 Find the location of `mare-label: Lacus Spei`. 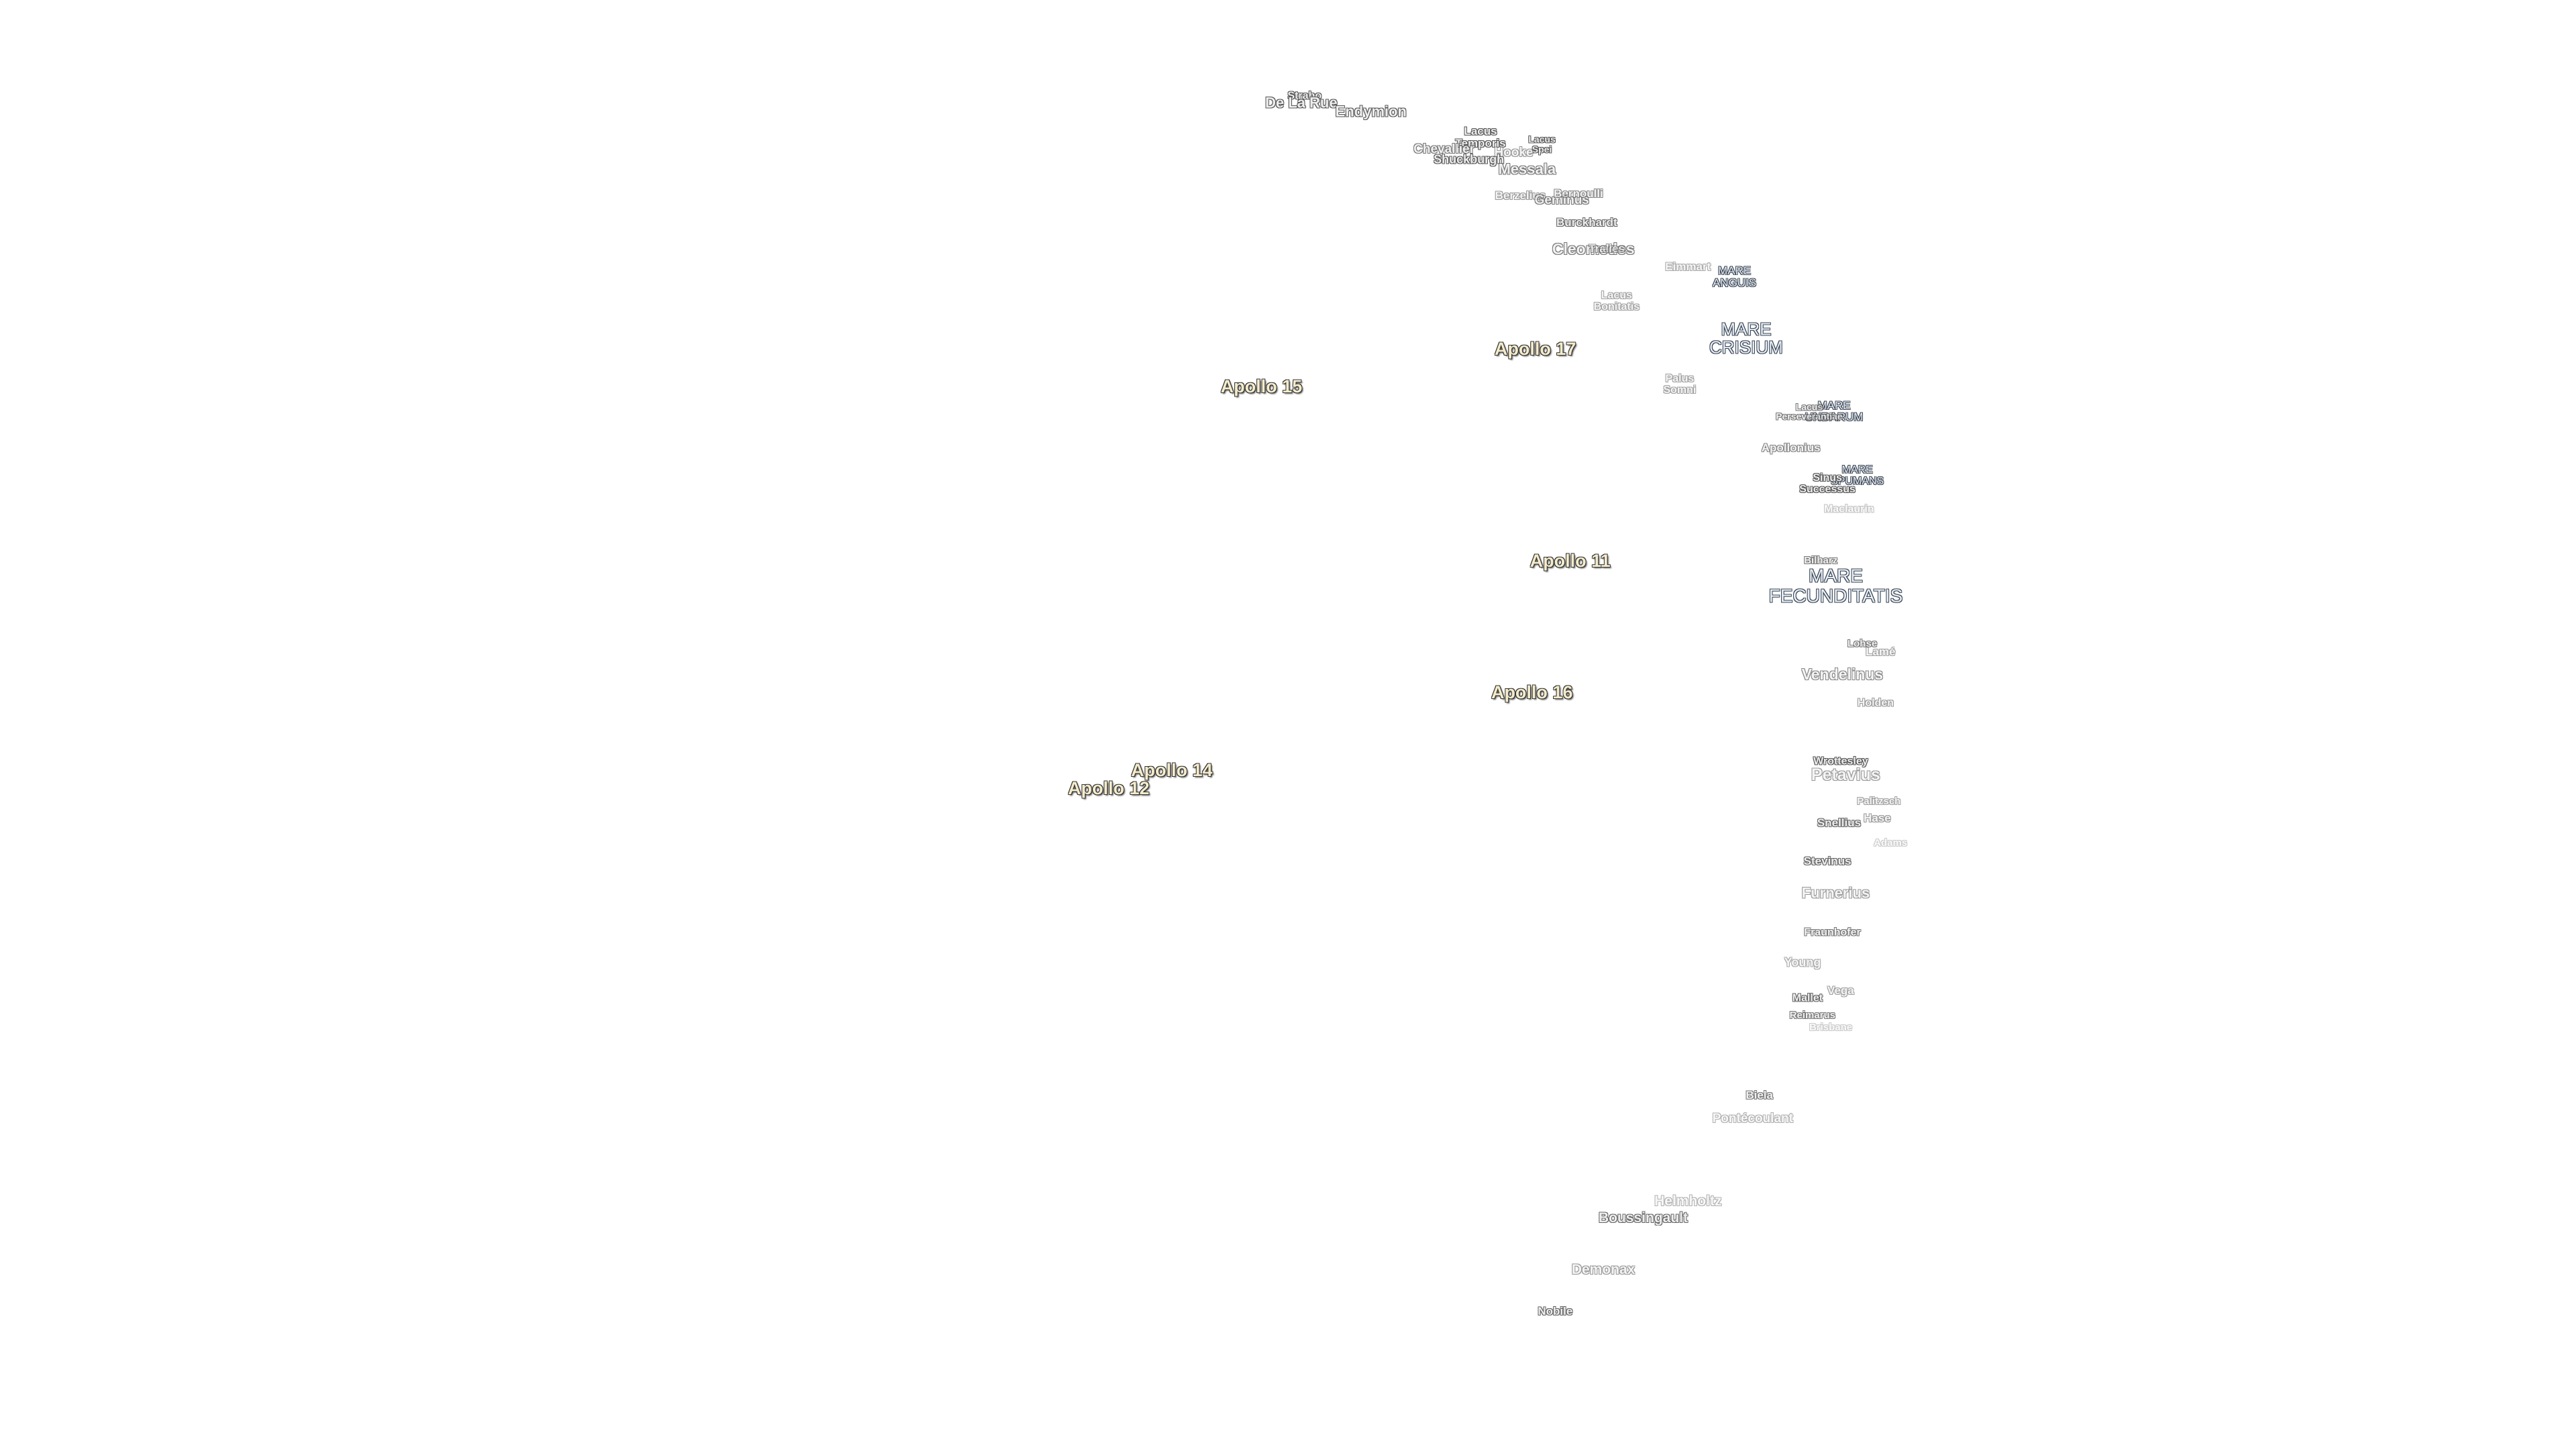

mare-label: Lacus Spei is located at coordinates (1542, 144).